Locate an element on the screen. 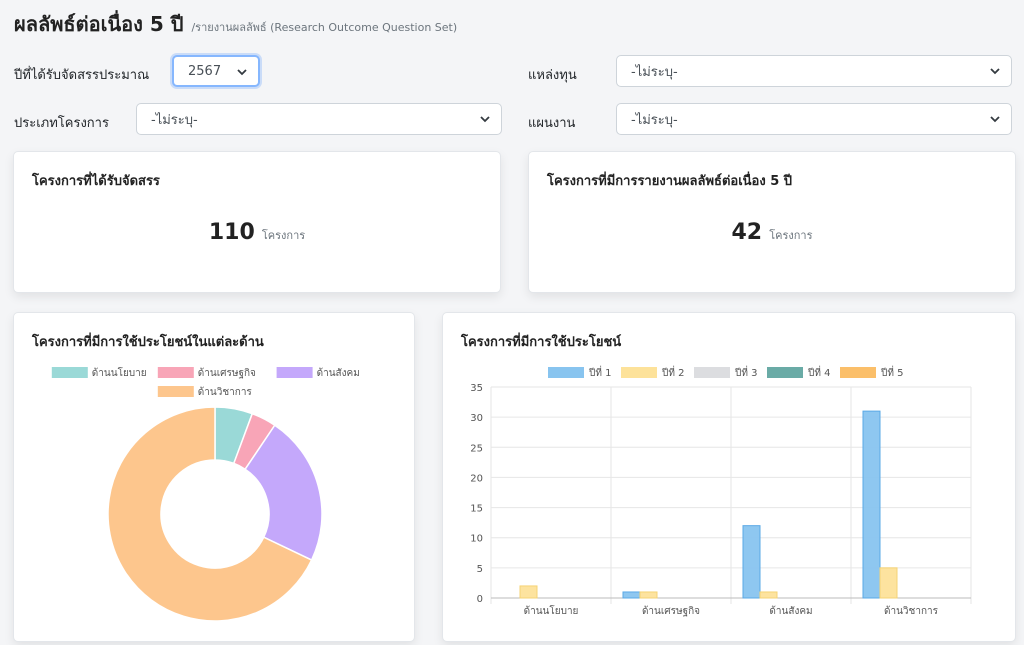  x-tick-label: ด้านสังคม is located at coordinates (790, 611).